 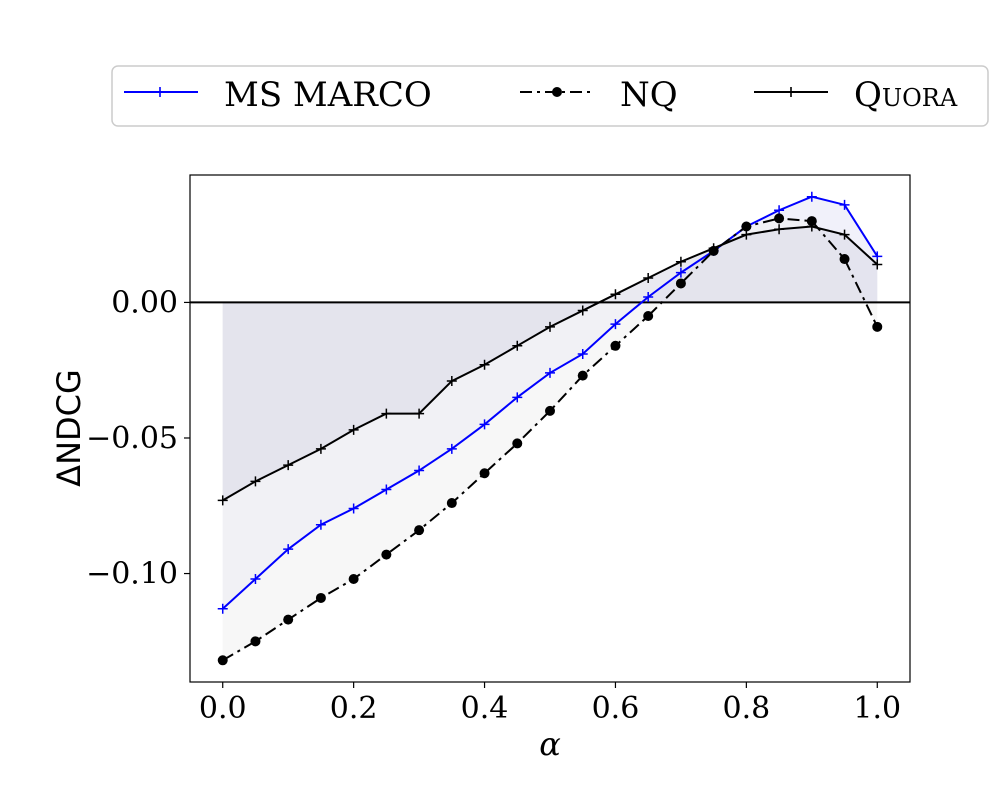 I want to click on y-tick-label: −0.10, so click(x=132, y=574).